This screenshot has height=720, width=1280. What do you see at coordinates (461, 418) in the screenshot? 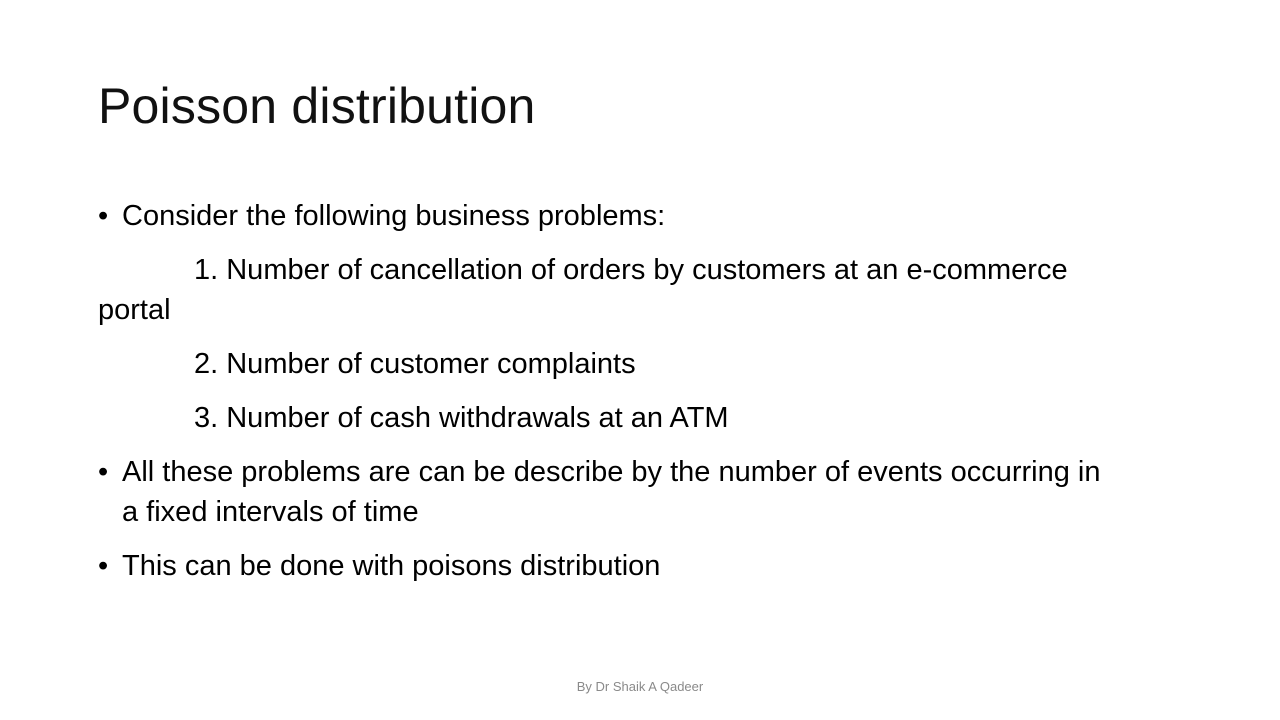
I see `numbered-item: 3. Number of cash withdrawals at an ATM` at bounding box center [461, 418].